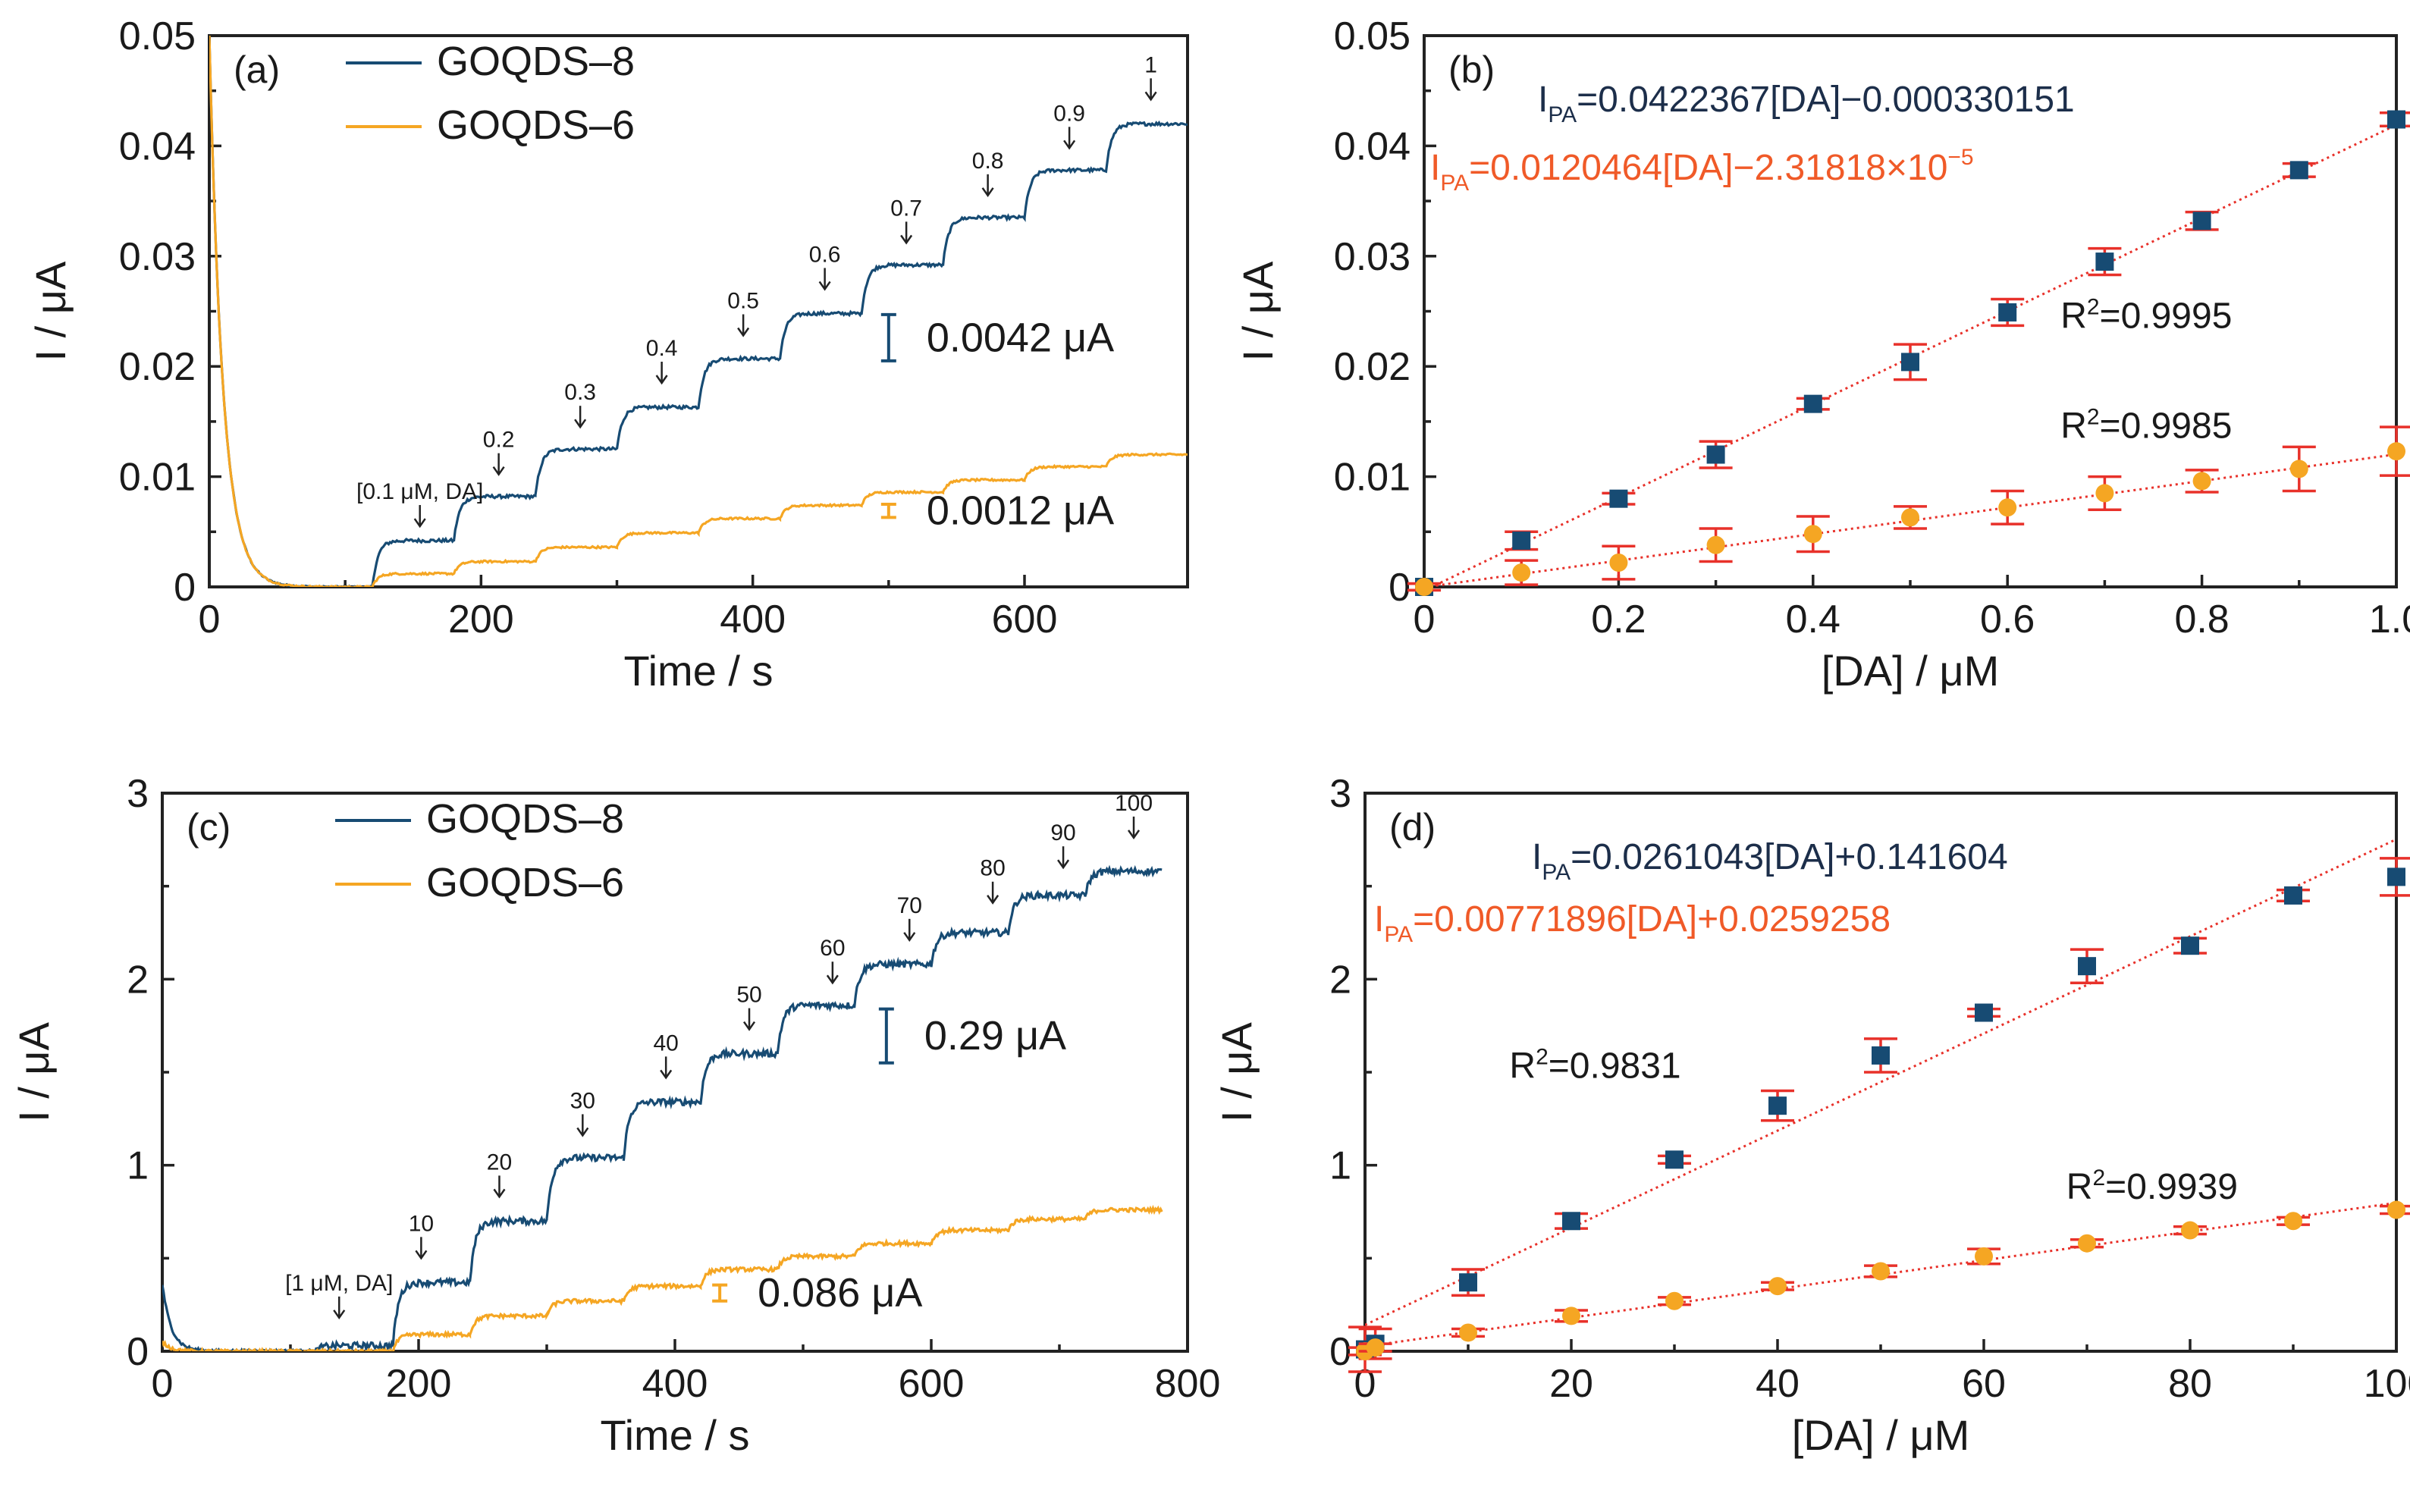 This screenshot has height=1512, width=2410. Describe the element at coordinates (2146, 426) in the screenshot. I see `r-squared: R2=0.9985` at that location.